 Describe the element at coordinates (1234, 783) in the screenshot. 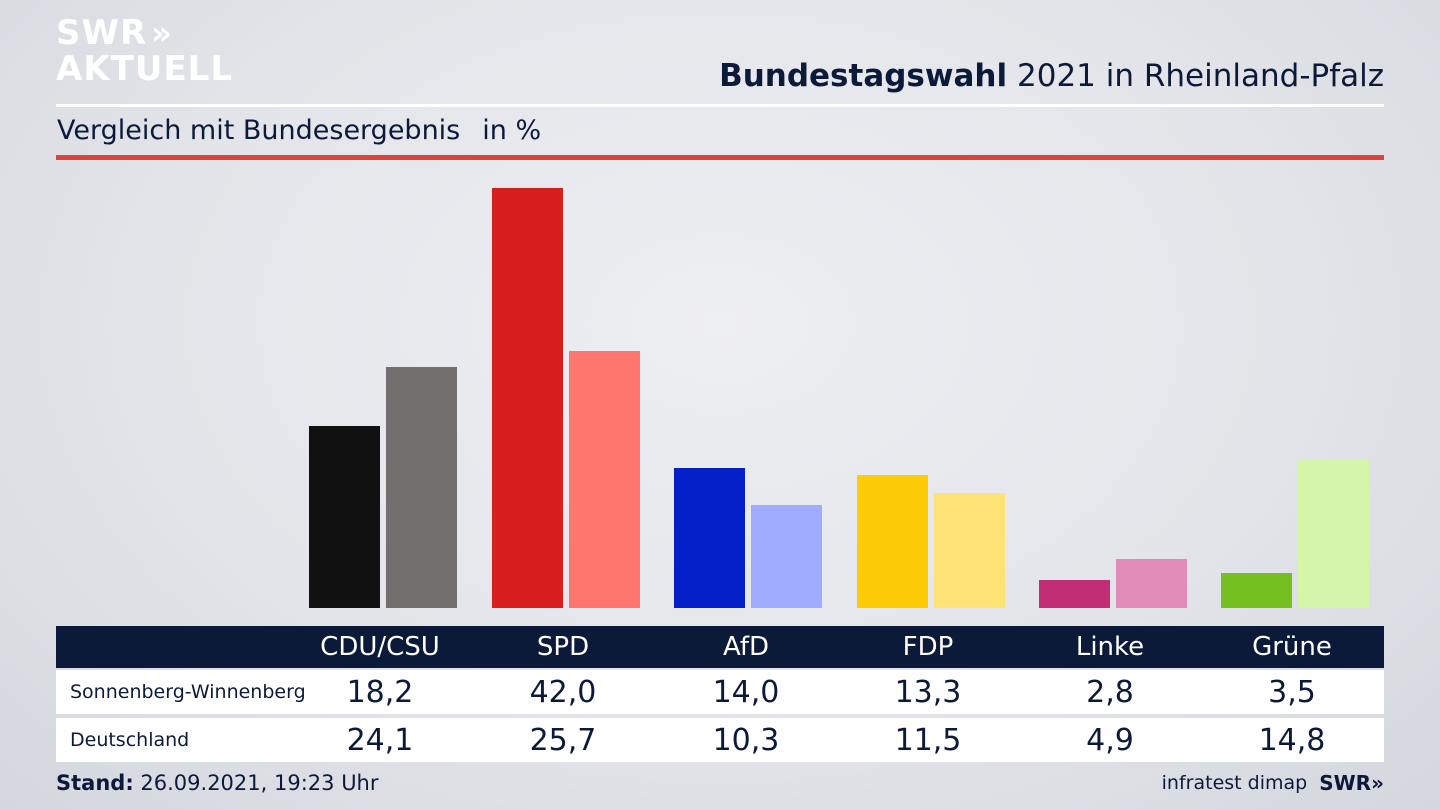

I see `source-text: infratest dimap` at that location.